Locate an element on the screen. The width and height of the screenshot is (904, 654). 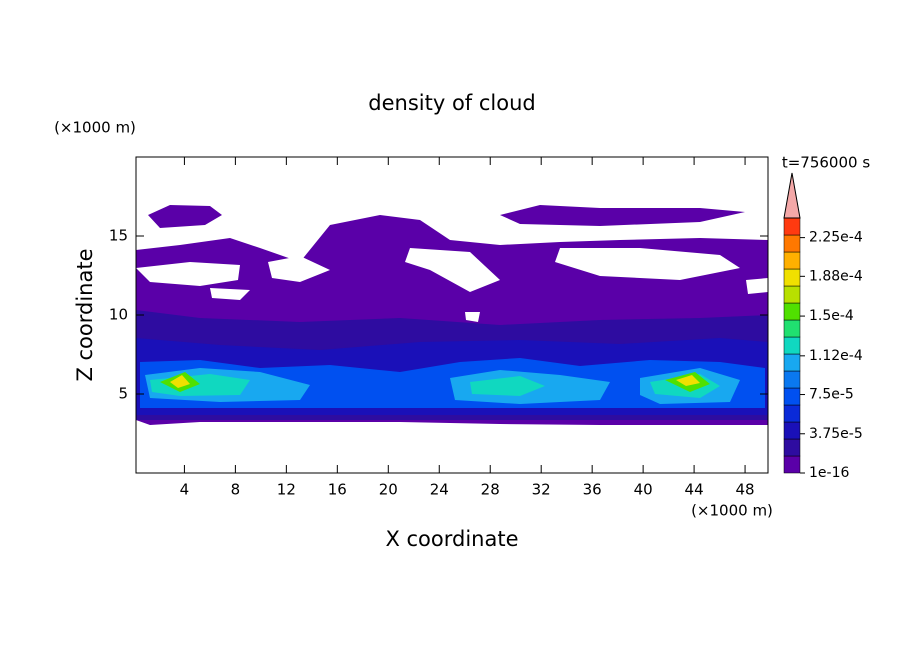
x-tick-label: 36 is located at coordinates (592, 490).